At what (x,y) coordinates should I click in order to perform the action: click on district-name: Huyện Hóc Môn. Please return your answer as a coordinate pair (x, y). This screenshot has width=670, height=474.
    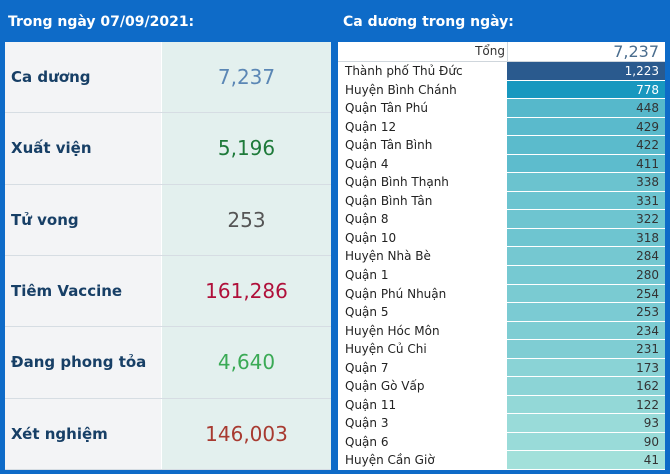
    Looking at the image, I should click on (392, 330).